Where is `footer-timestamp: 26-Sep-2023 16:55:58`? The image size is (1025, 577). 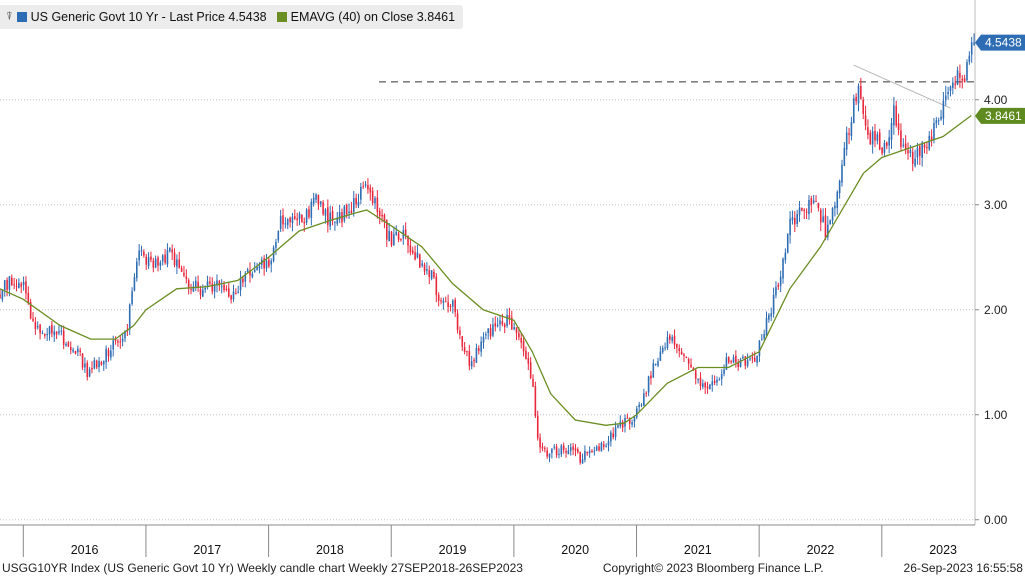
footer-timestamp: 26-Sep-2023 16:55:58 is located at coordinates (963, 568).